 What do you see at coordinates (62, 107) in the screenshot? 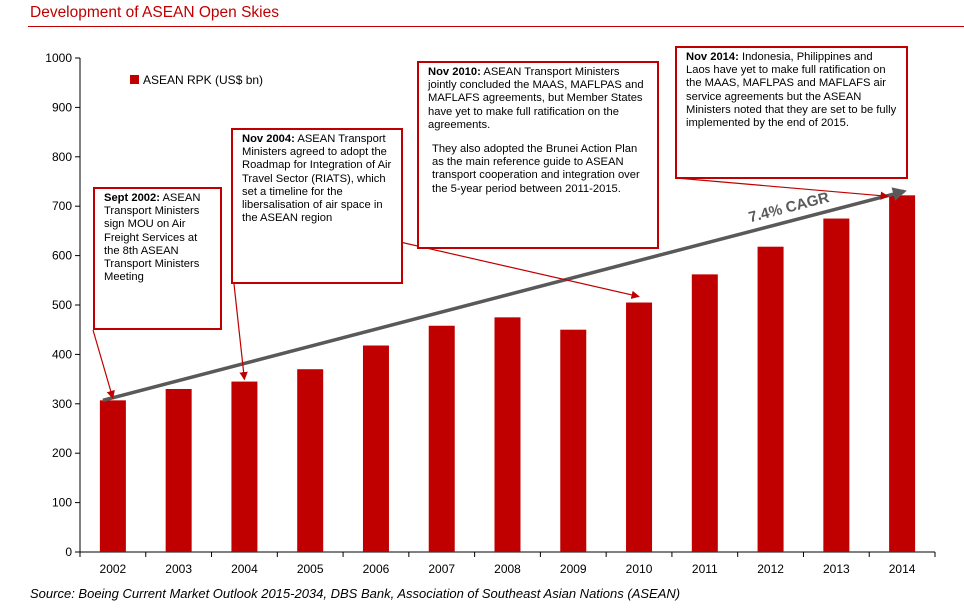
I see `y-tick-label: 900` at bounding box center [62, 107].